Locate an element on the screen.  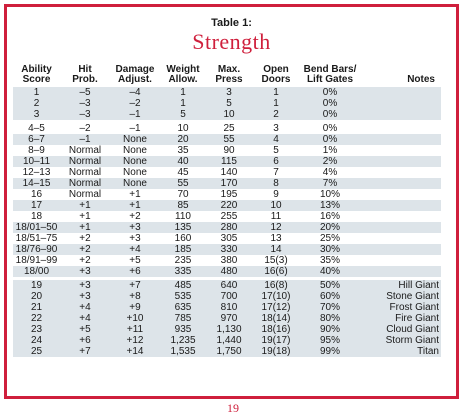
cell-max-press: 140 is located at coordinates (229, 172).